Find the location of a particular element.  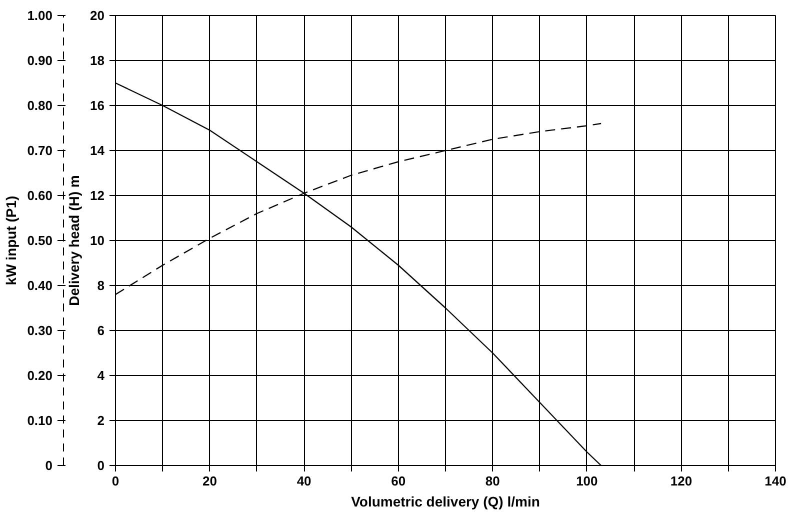

y2-tick-label: 0.60 is located at coordinates (40, 195).